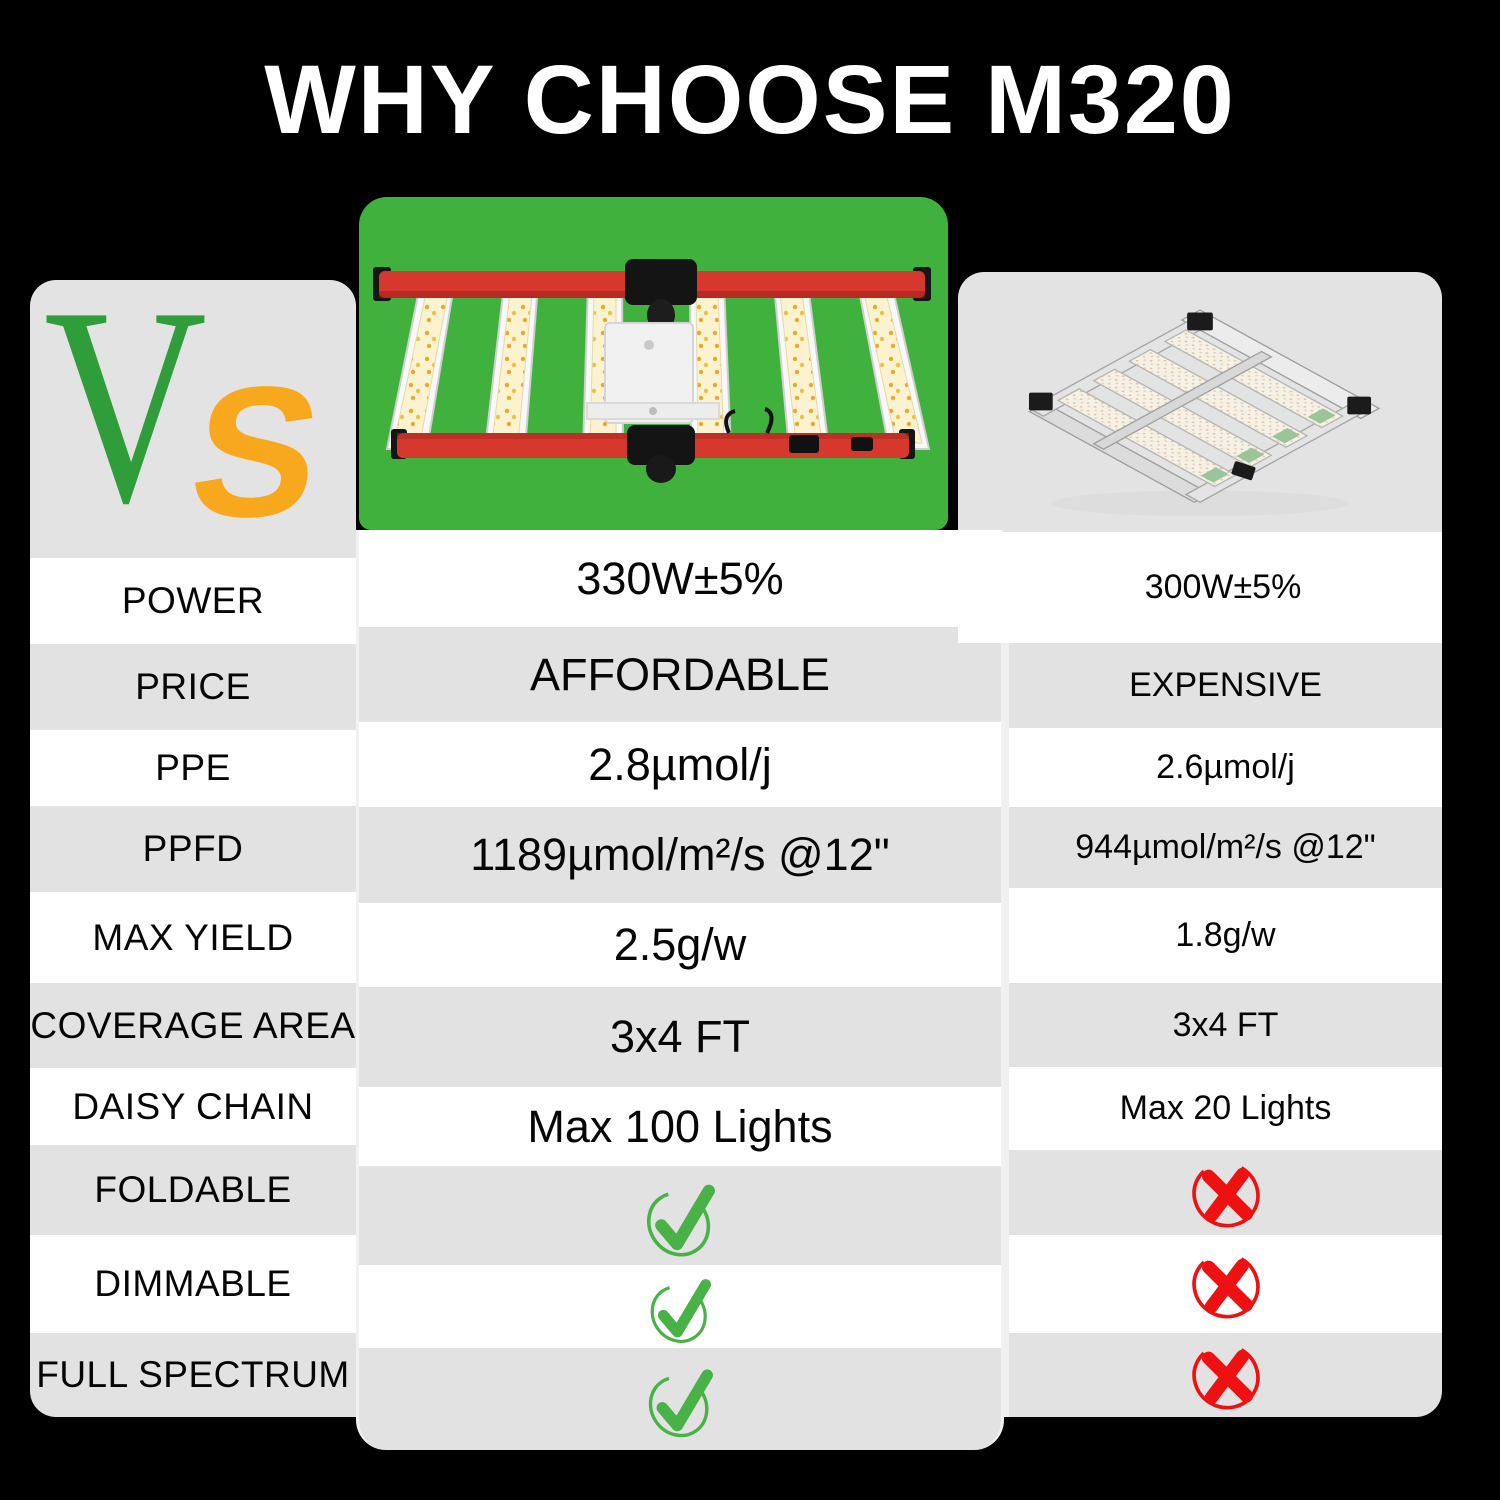 Image resolution: width=1500 pixels, height=1500 pixels. What do you see at coordinates (680, 674) in the screenshot?
I see `m320-value: AFFORDABLE` at bounding box center [680, 674].